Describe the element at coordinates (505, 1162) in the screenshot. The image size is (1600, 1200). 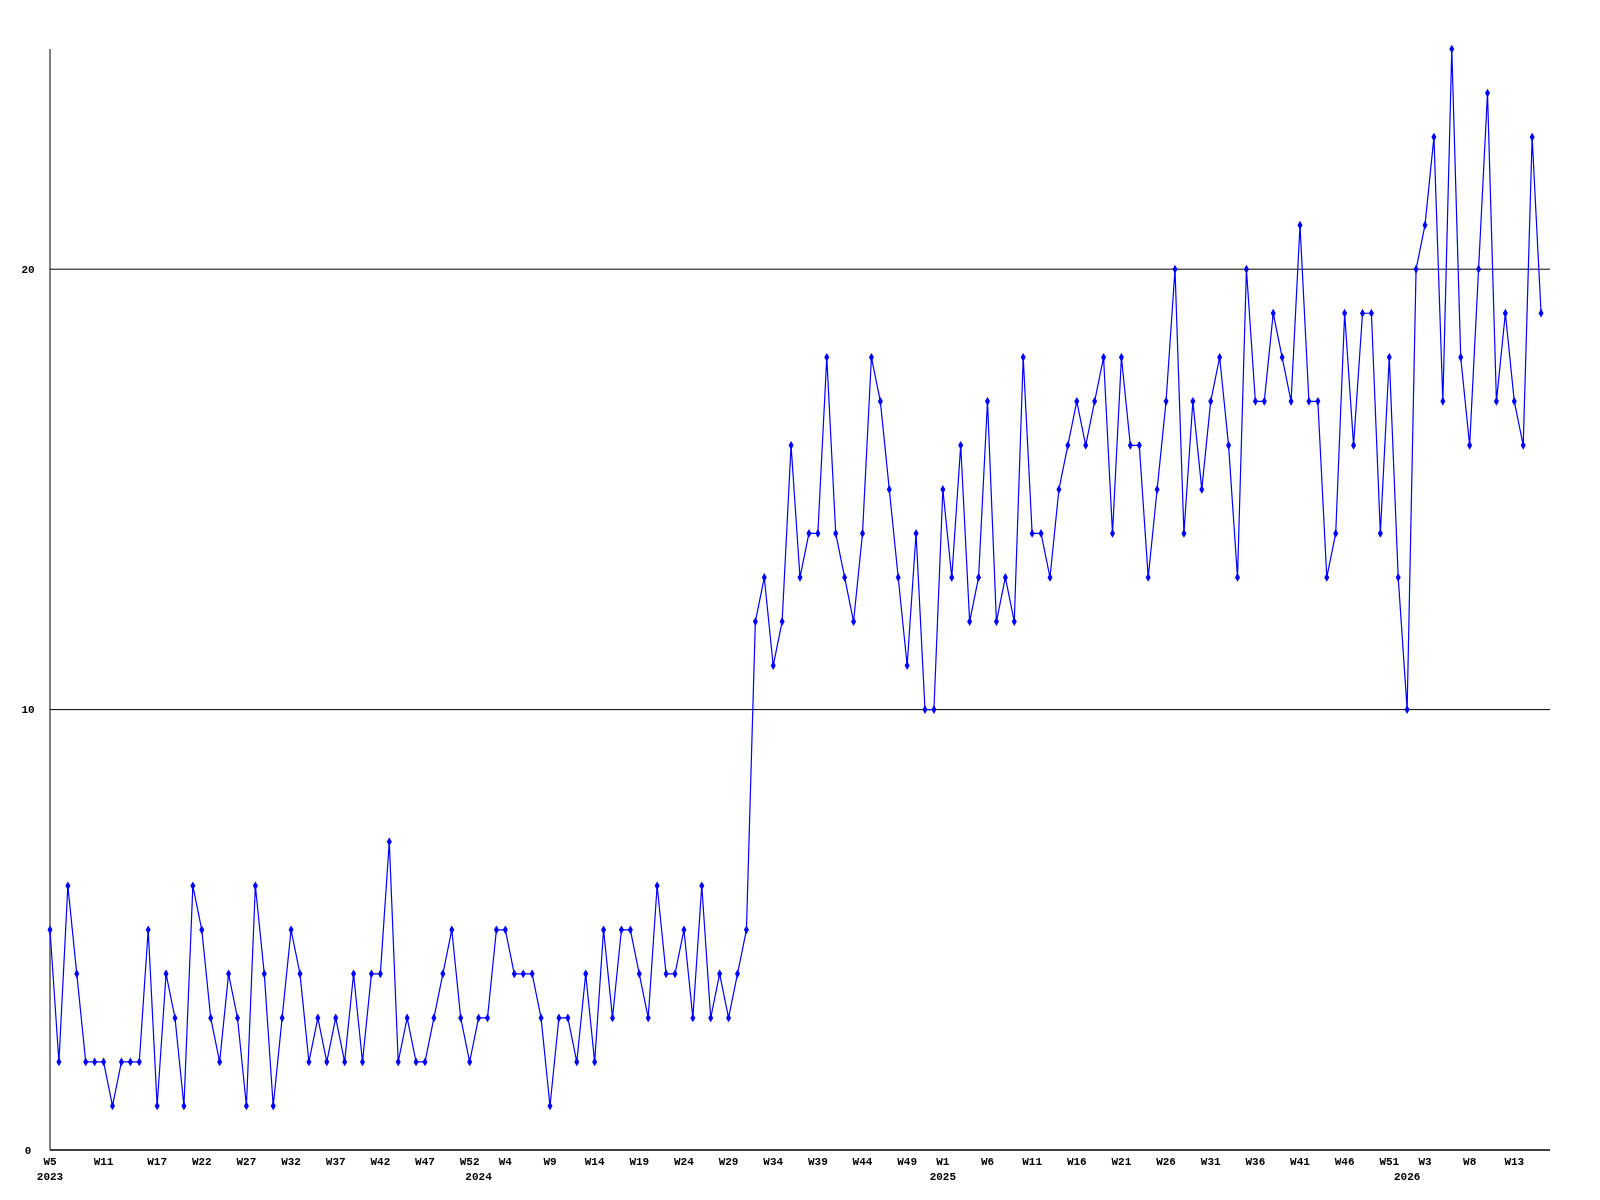
I see `x-tick-label: W4` at that location.